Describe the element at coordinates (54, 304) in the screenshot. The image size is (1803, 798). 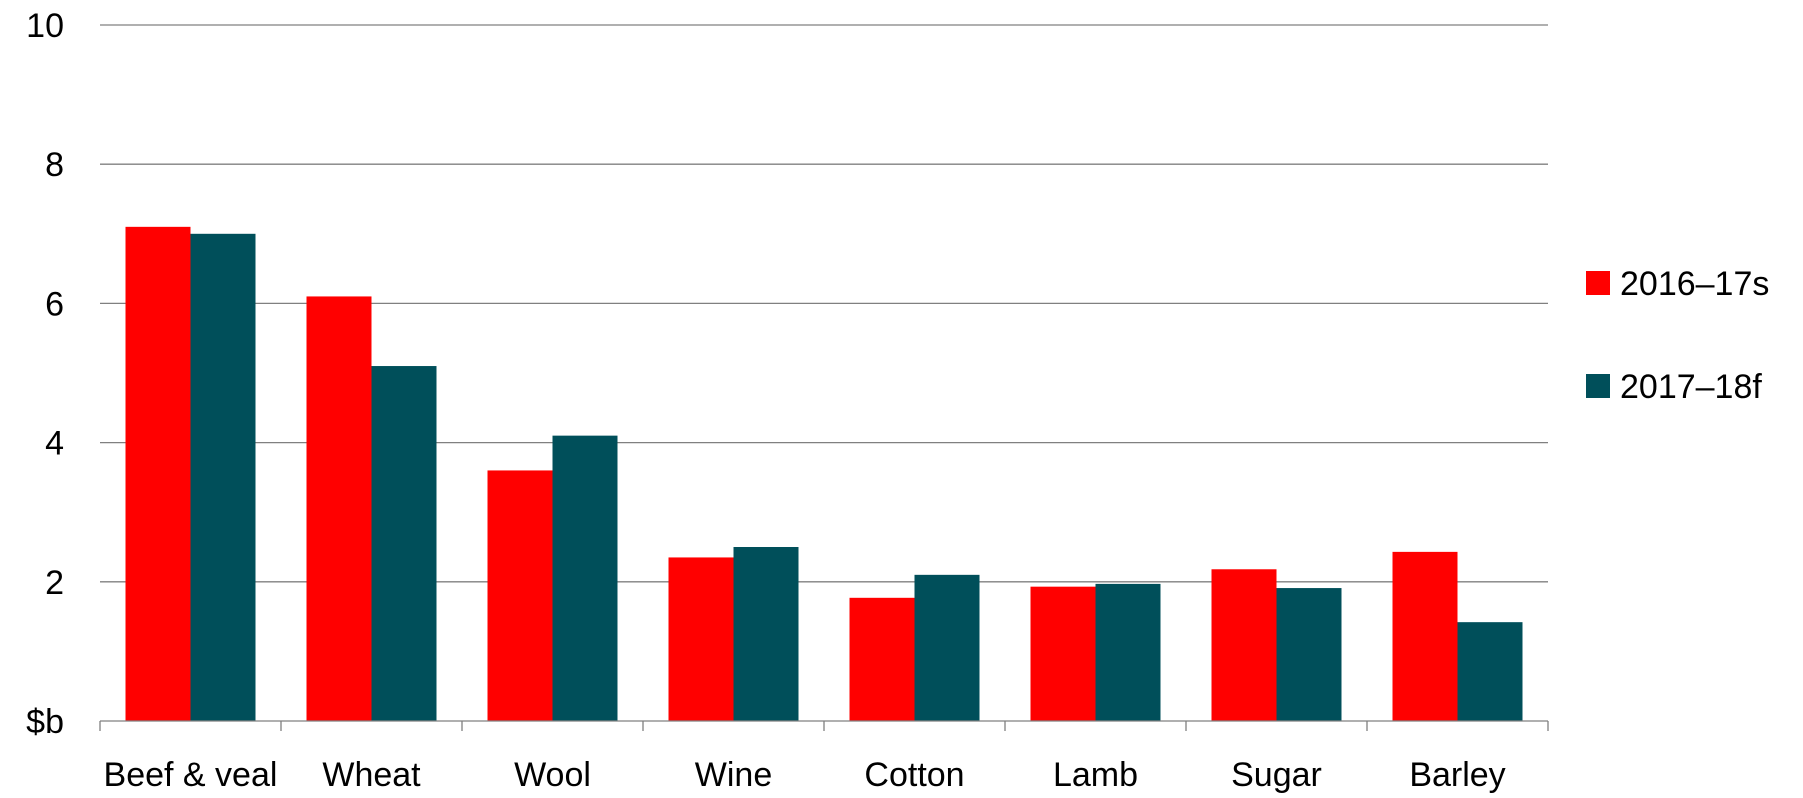
I see `y-tick-label: 6` at that location.